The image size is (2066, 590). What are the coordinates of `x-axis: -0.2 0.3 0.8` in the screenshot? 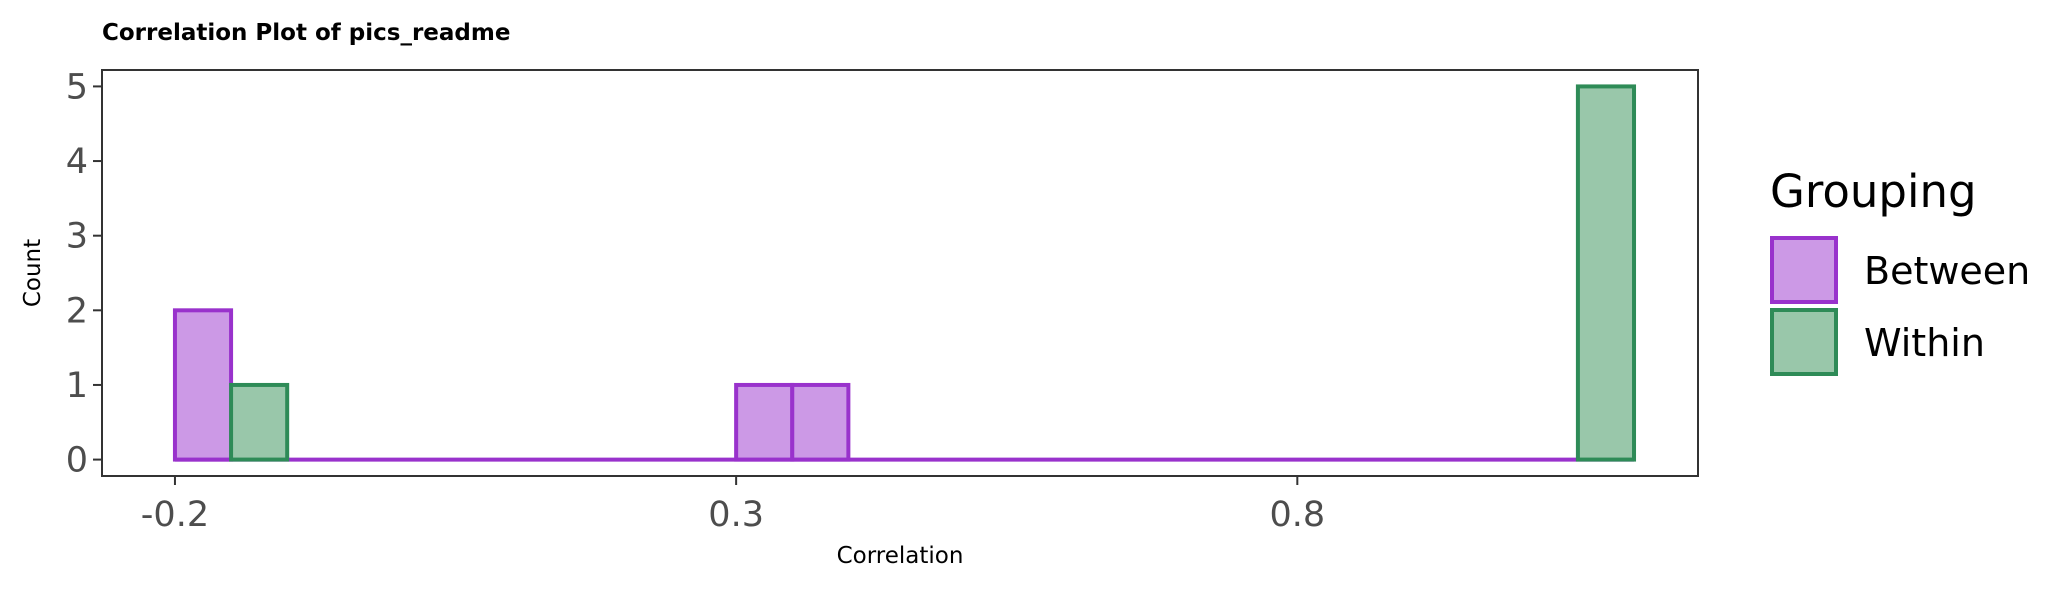 It's located at (733, 505).